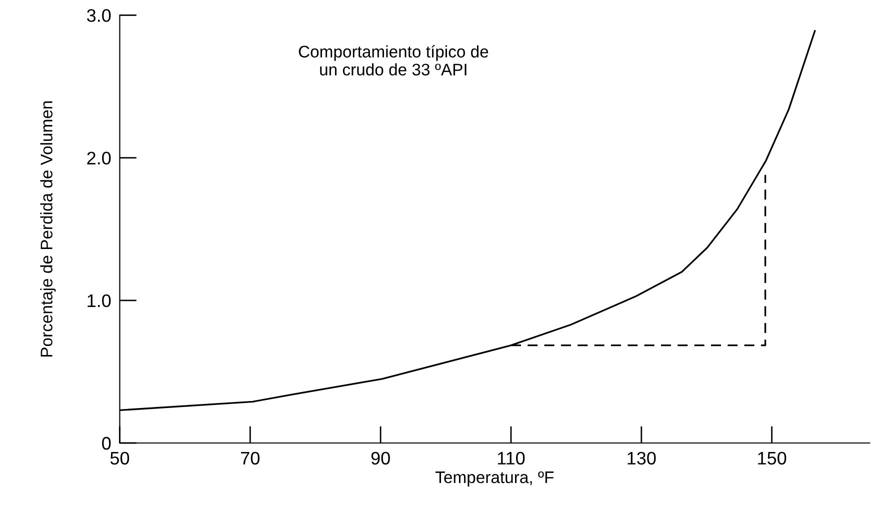 Image resolution: width=874 pixels, height=506 pixels. I want to click on x-tick-label: 50, so click(120, 458).